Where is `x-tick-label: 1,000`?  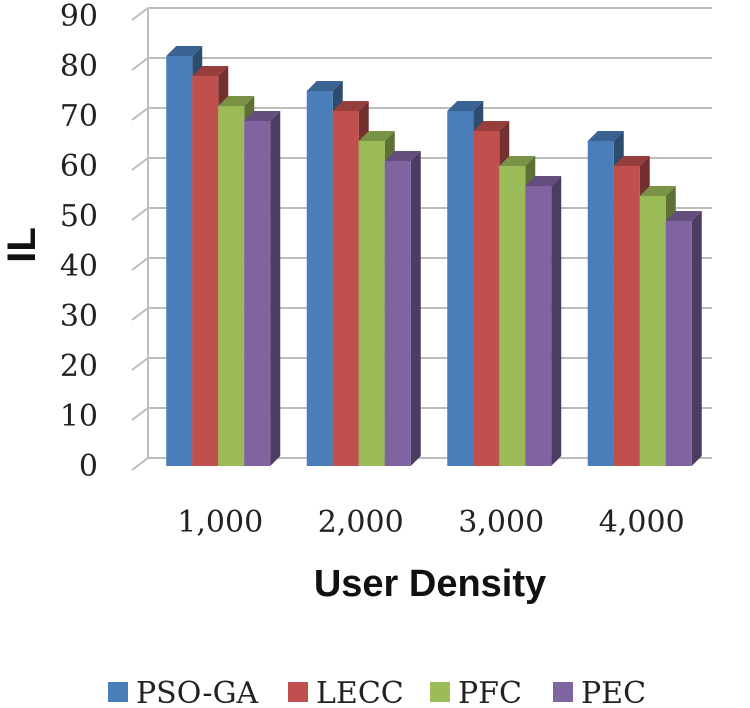
x-tick-label: 1,000 is located at coordinates (220, 522).